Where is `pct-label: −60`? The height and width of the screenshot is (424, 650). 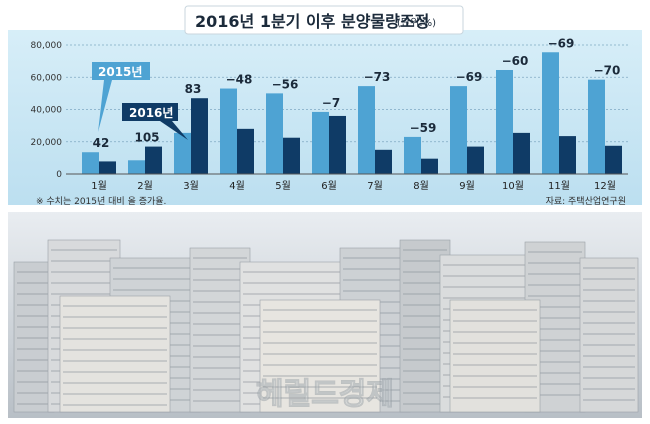
pct-label: −60 is located at coordinates (515, 61).